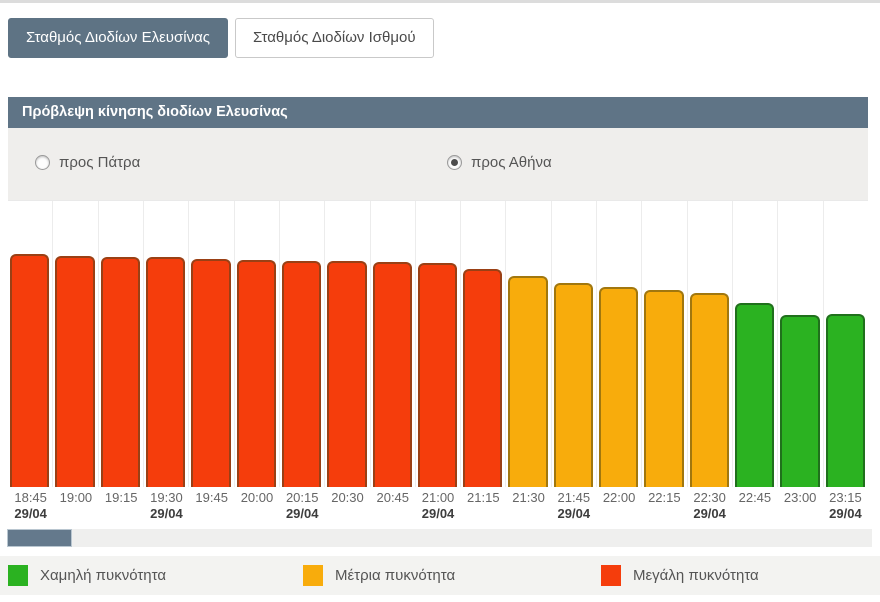  I want to click on high-density-swatch-icon, so click(611, 575).